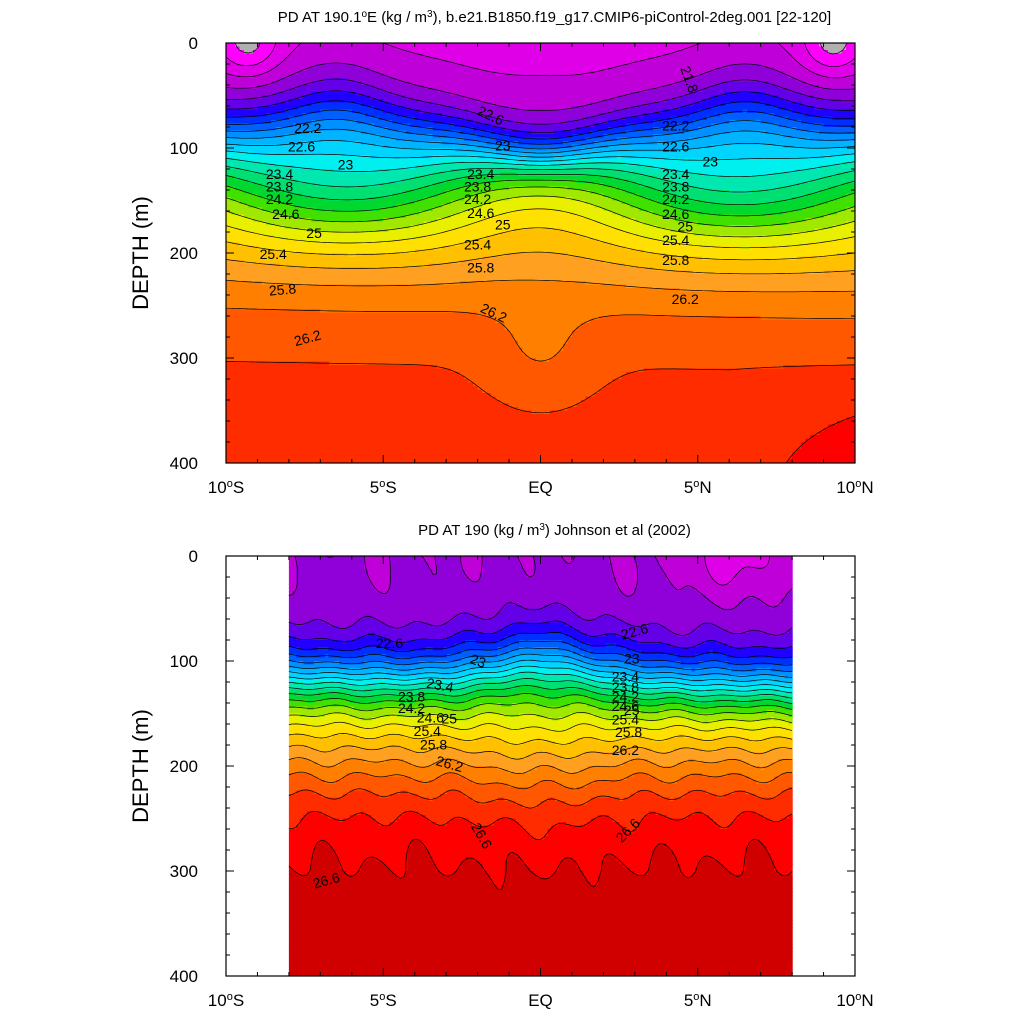  What do you see at coordinates (184, 766) in the screenshot?
I see `y-tick-label: 200` at bounding box center [184, 766].